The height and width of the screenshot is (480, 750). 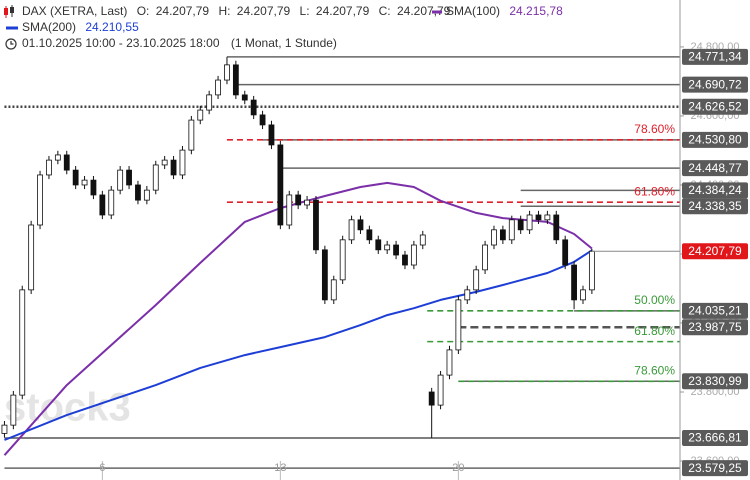 I want to click on ohlc-key: H:, so click(x=224, y=11).